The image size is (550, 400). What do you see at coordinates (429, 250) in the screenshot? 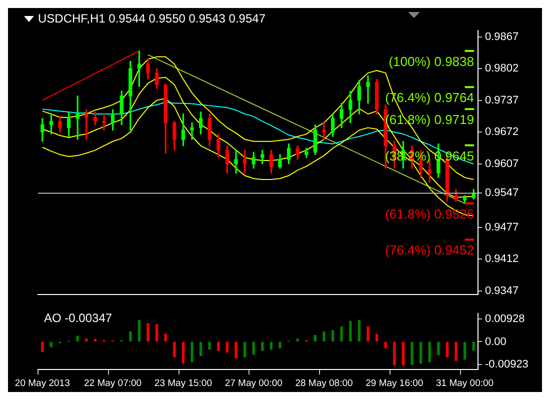
I see `ref-line-label: (76.4%) 0.9452` at bounding box center [429, 250].